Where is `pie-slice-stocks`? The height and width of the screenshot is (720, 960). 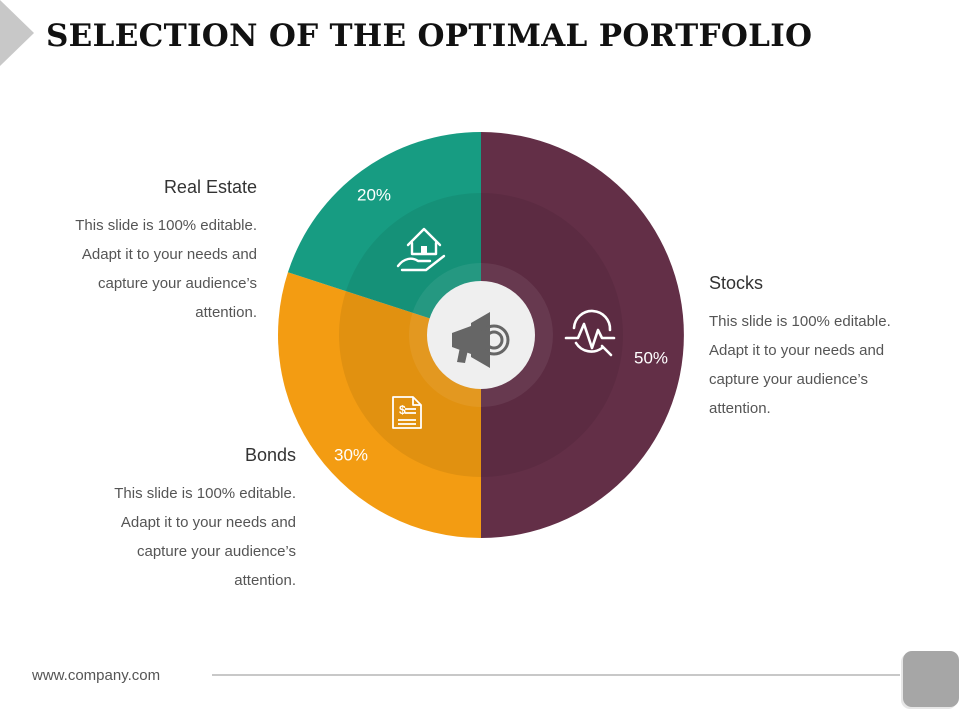
pie-slice-stocks is located at coordinates (582, 335).